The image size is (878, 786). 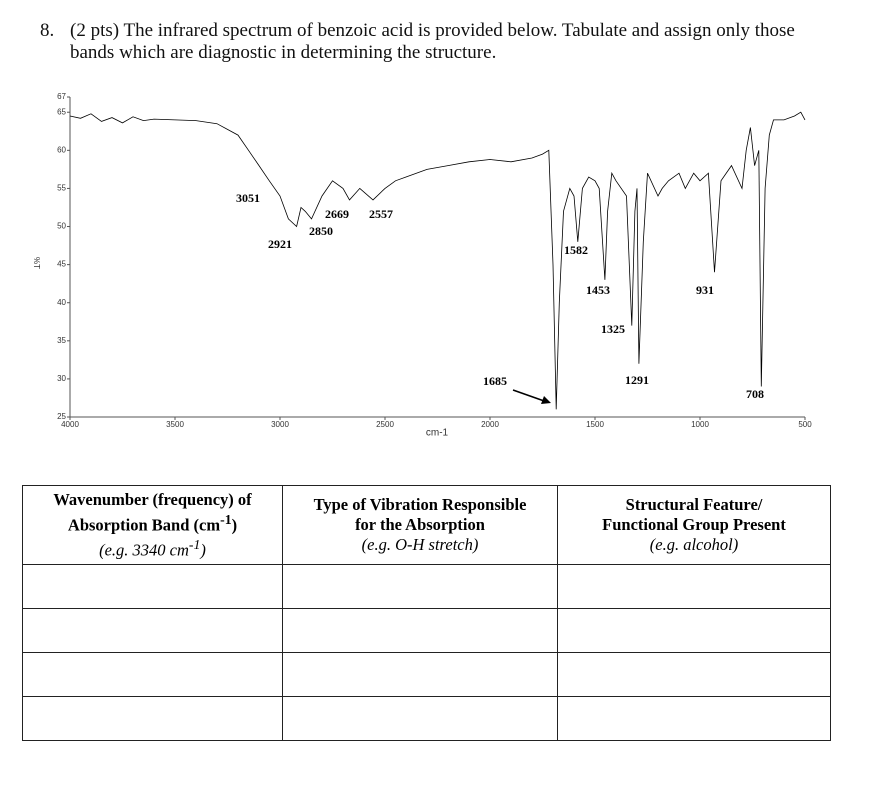 What do you see at coordinates (61, 416) in the screenshot?
I see `y-tick-label: 25` at bounding box center [61, 416].